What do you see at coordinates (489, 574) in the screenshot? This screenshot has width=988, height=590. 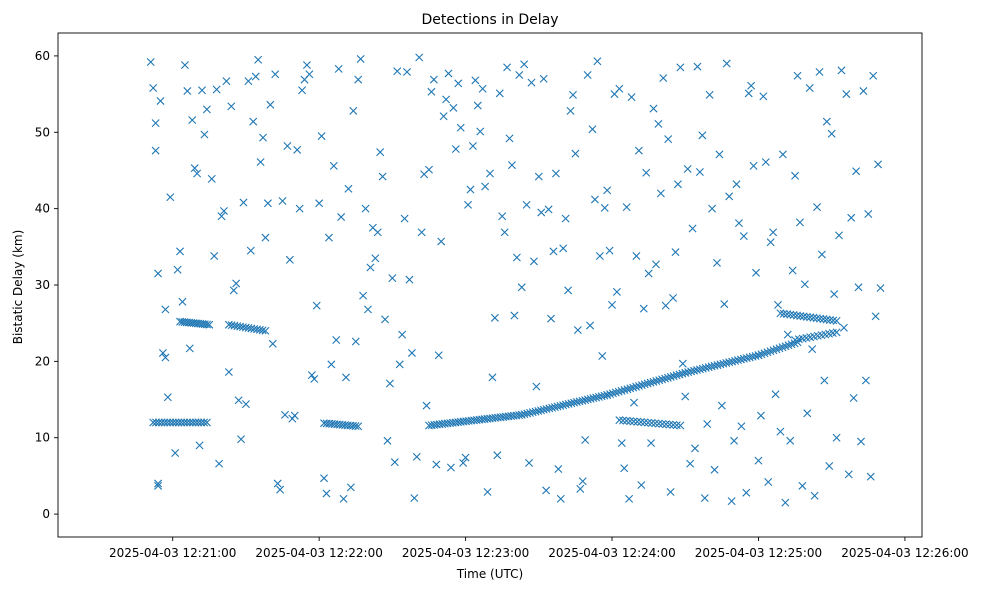 I see `x-axis-label: Time (UTC)` at bounding box center [489, 574].